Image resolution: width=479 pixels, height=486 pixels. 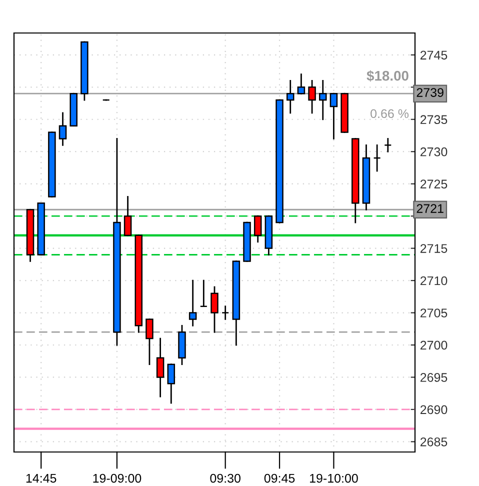 I want to click on ref-line-label: 2721, so click(x=430, y=208).